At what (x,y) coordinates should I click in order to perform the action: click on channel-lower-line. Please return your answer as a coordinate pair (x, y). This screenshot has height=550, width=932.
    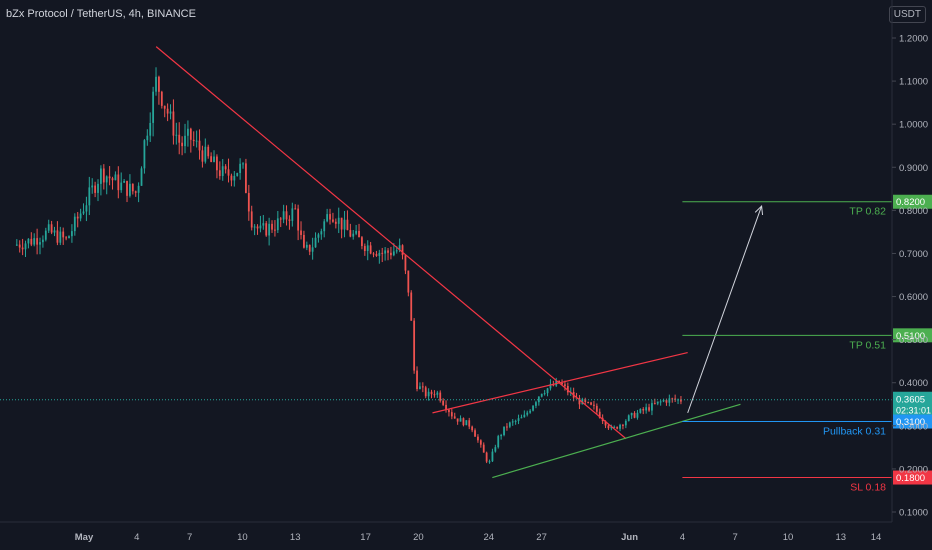
    Looking at the image, I should click on (616, 441).